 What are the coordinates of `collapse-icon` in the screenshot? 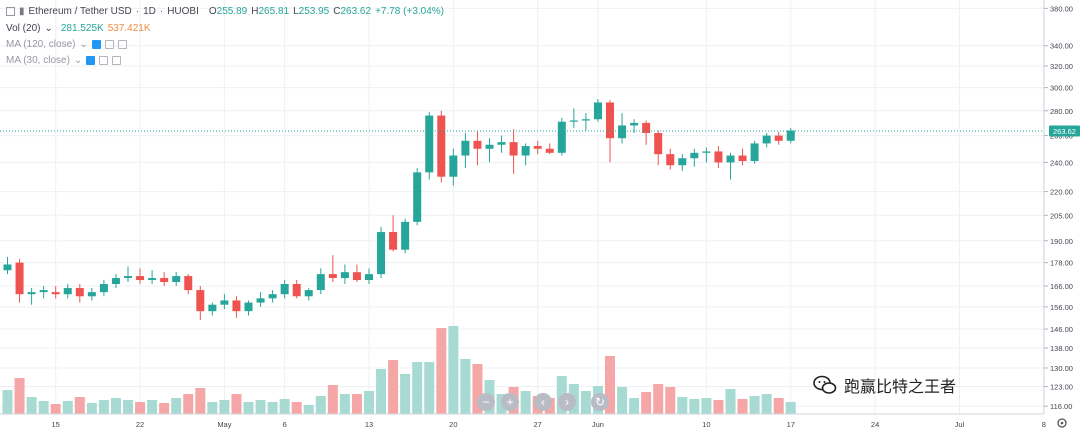 It's located at (10, 11).